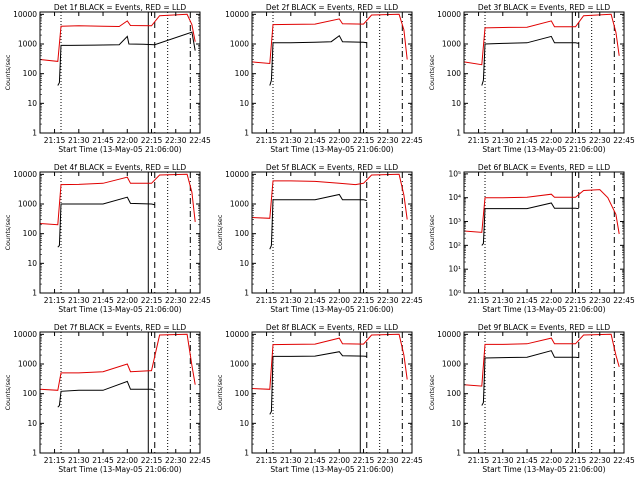 The height and width of the screenshot is (480, 640). Describe the element at coordinates (120, 327) in the screenshot. I see `panel-title: Det 7f BLACK = Events, RED = LLD` at that location.